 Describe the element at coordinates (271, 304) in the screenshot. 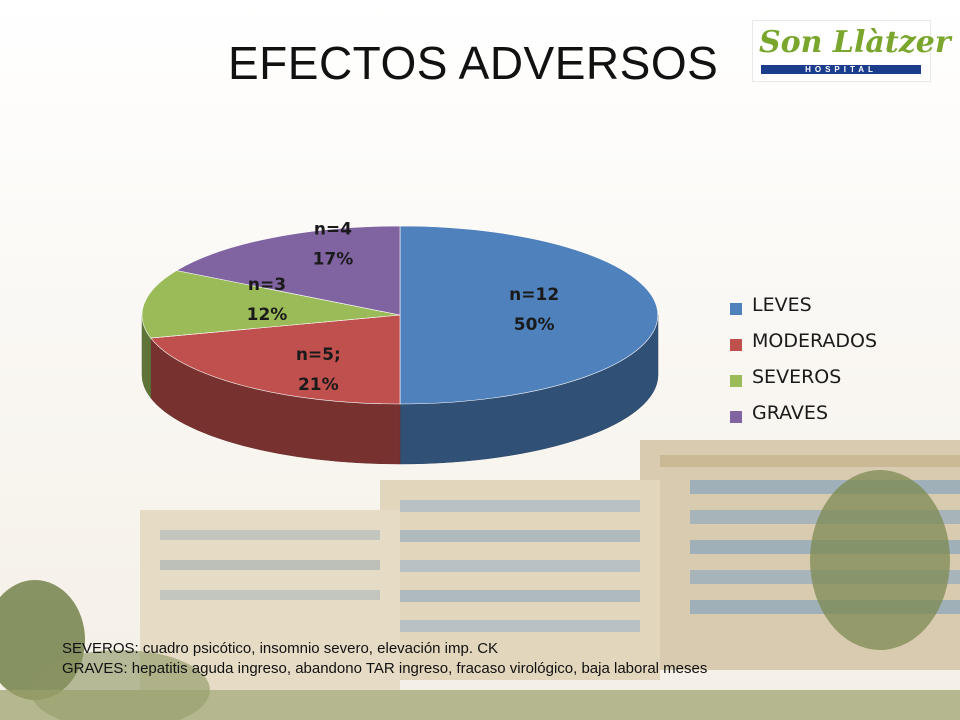

I see `slice-severos-top` at that location.